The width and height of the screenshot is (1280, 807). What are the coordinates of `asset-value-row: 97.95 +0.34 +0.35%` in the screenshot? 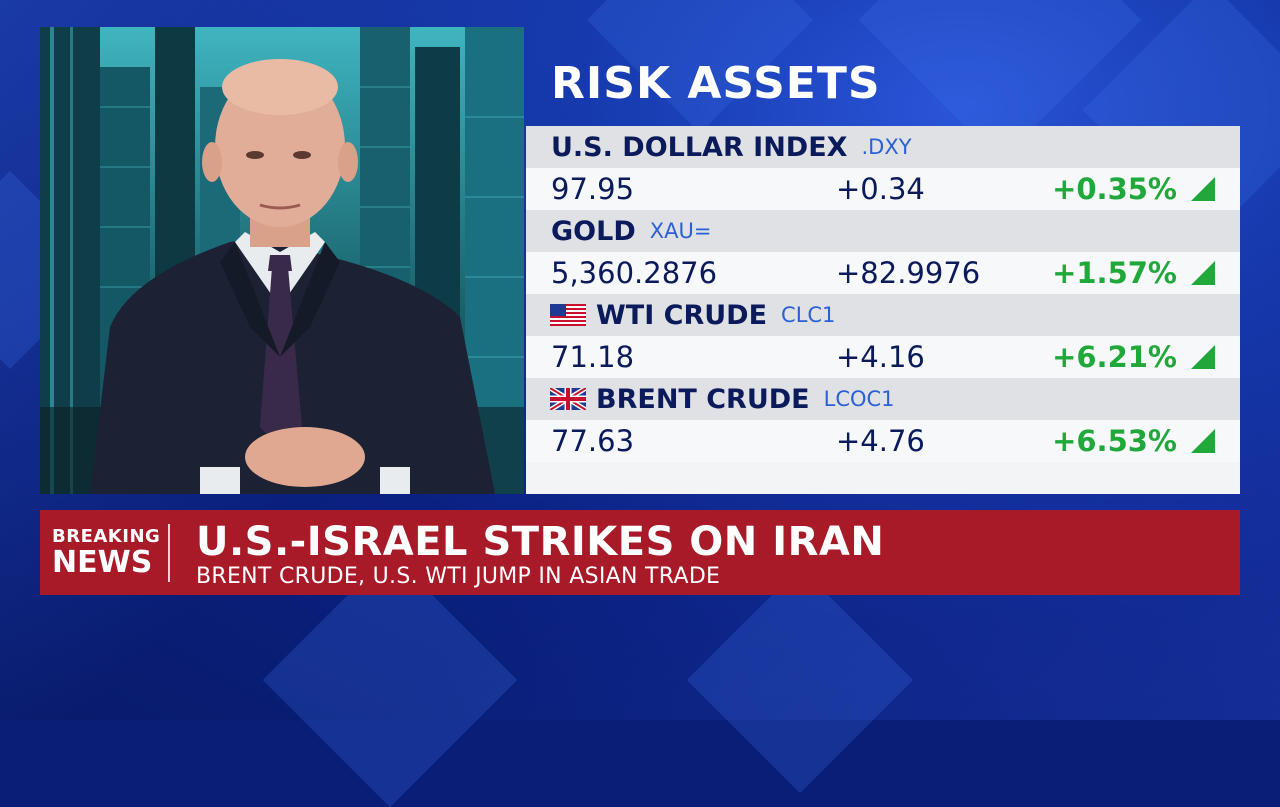 It's located at (883, 189).